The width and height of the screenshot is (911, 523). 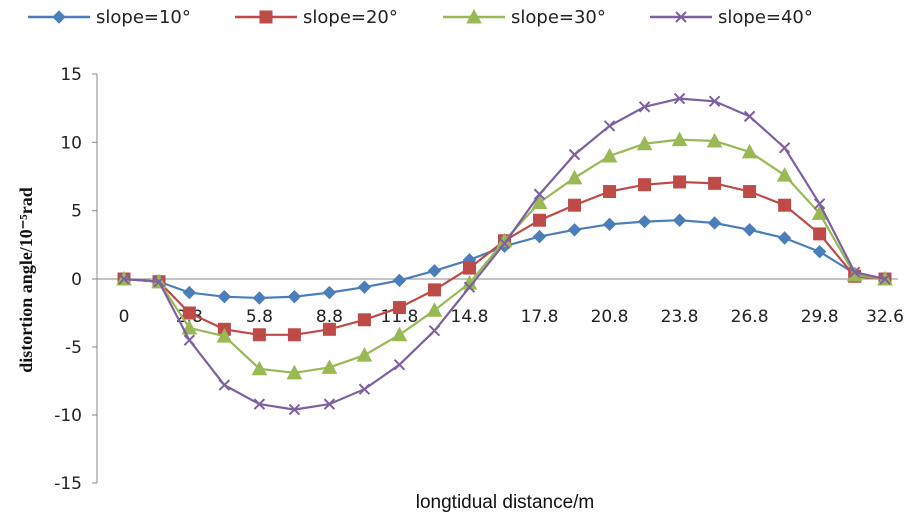 What do you see at coordinates (558, 17) in the screenshot?
I see `legend-label: slope=30°` at bounding box center [558, 17].